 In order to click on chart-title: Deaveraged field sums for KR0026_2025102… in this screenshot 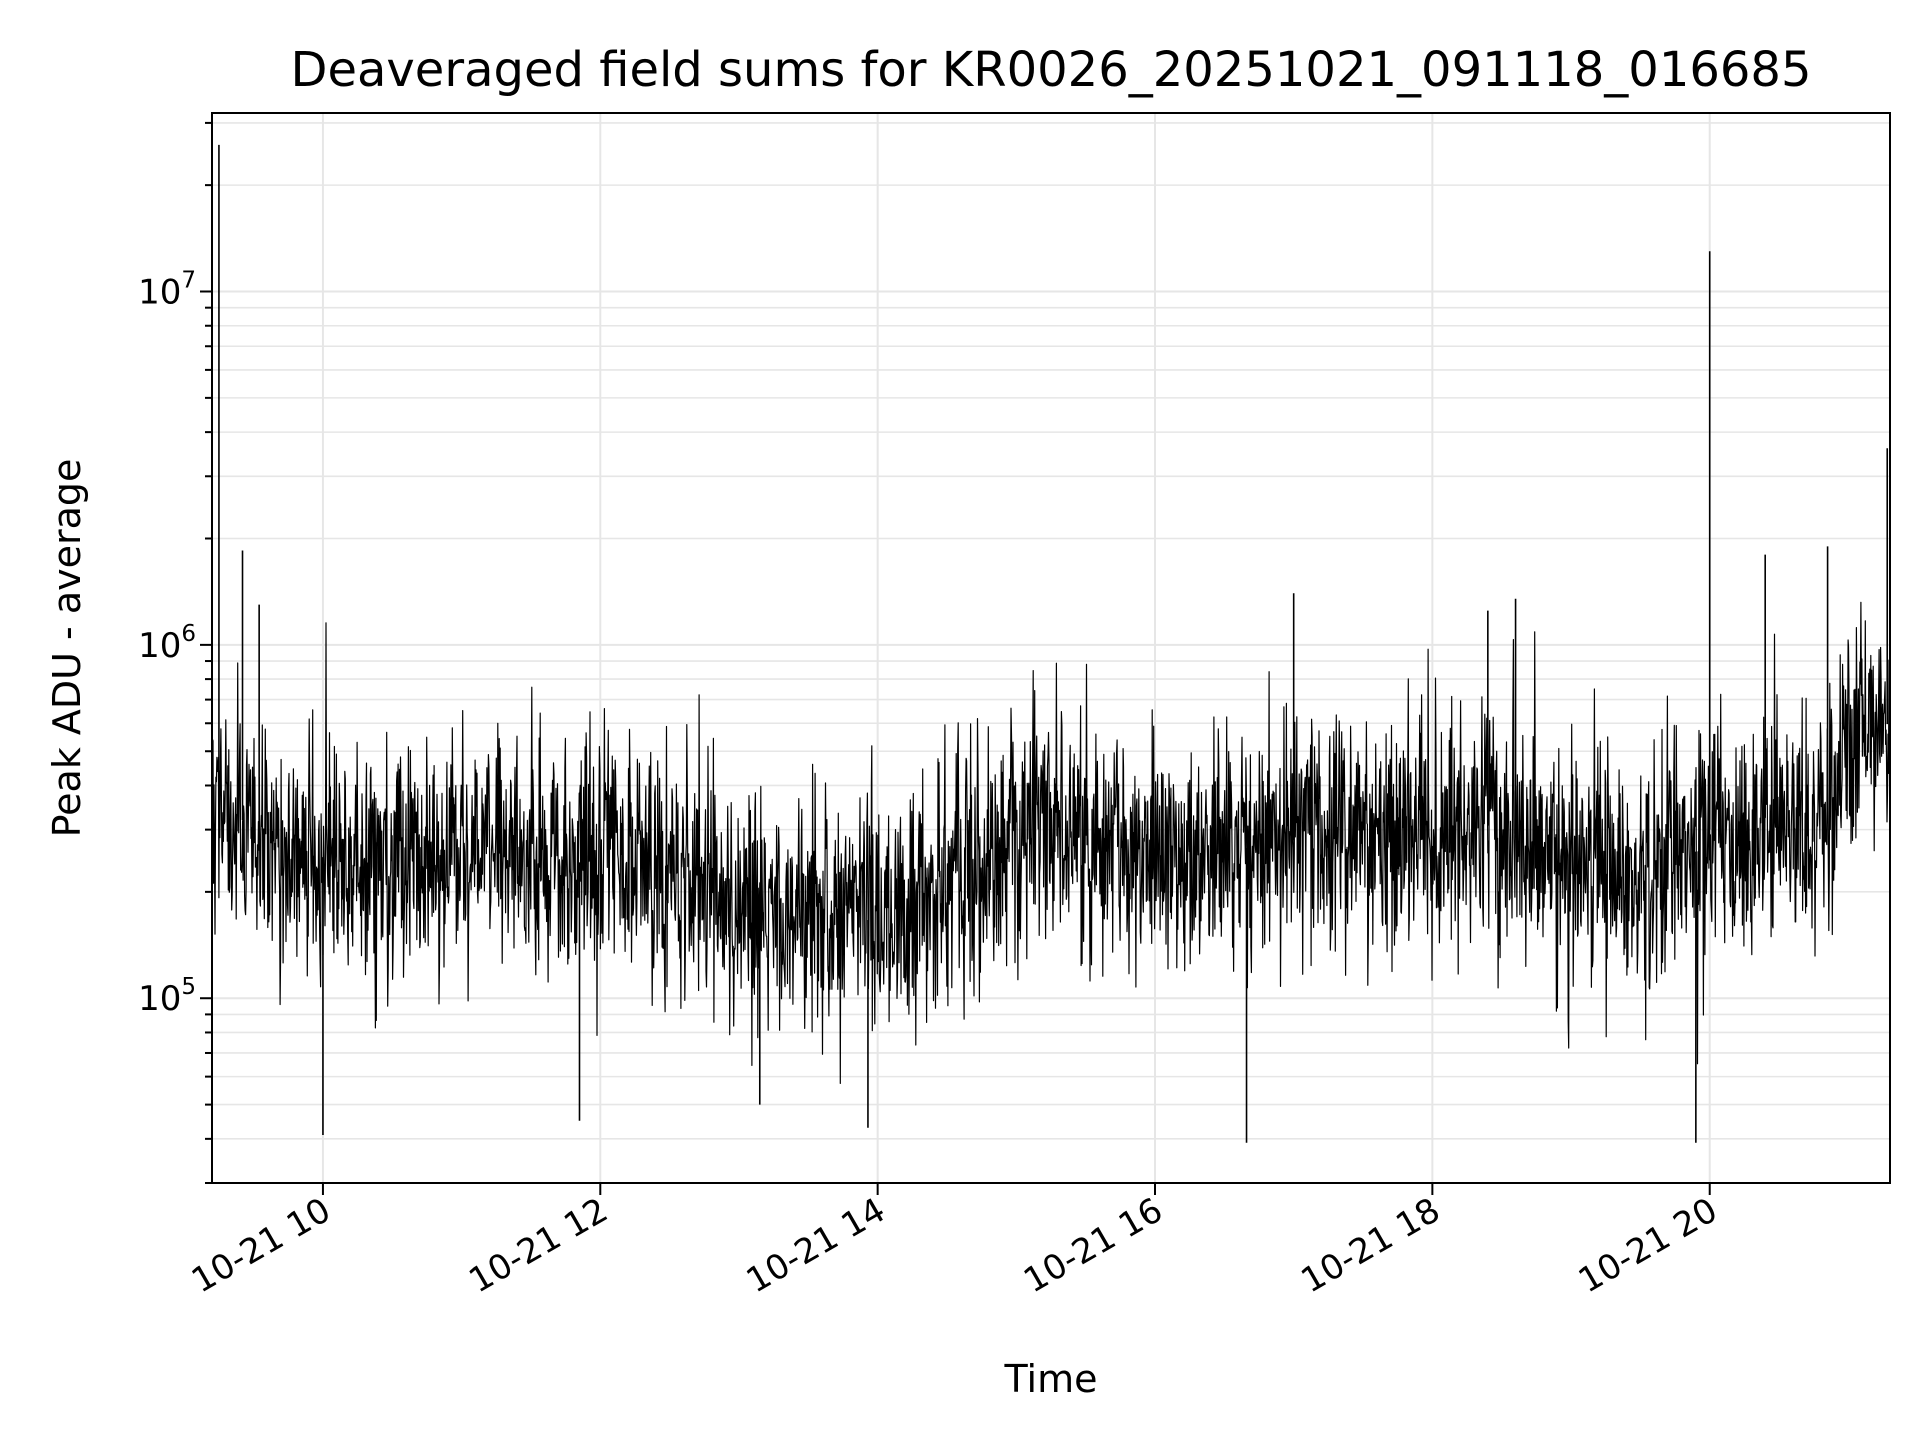, I will do `click(1050, 70)`.